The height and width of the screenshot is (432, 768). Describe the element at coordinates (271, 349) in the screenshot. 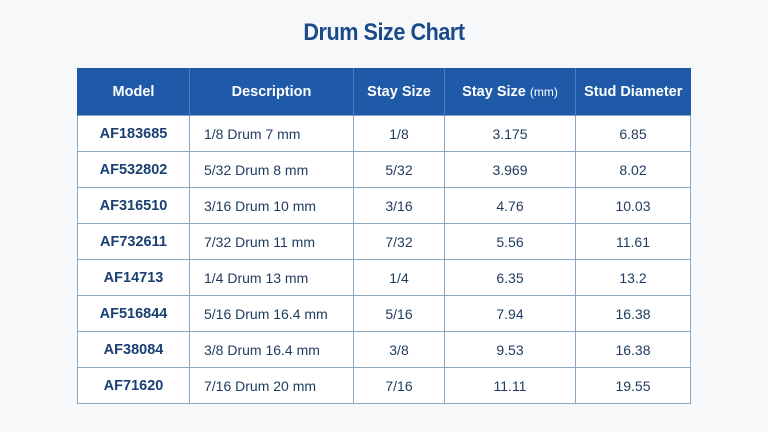

I see `description-cell: 3/8 Drum 16.4 mm` at that location.